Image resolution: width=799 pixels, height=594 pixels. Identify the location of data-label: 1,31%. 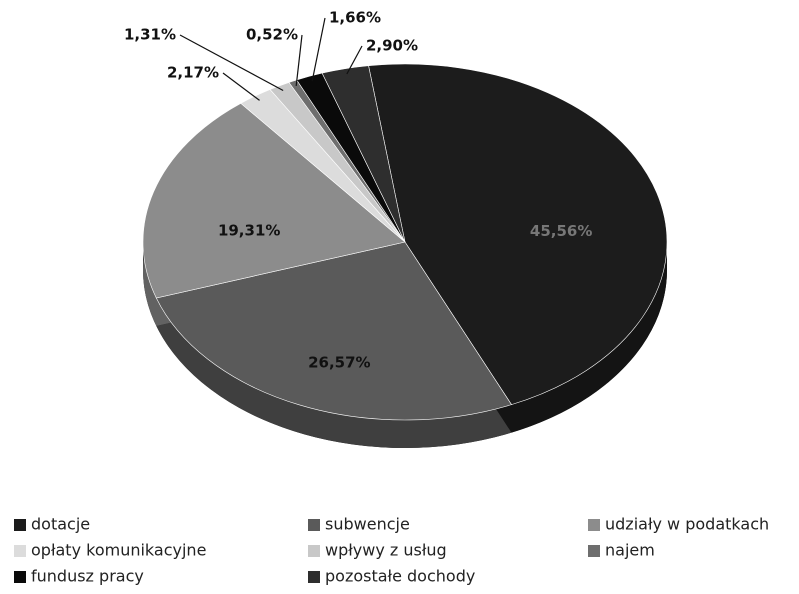
(150, 35).